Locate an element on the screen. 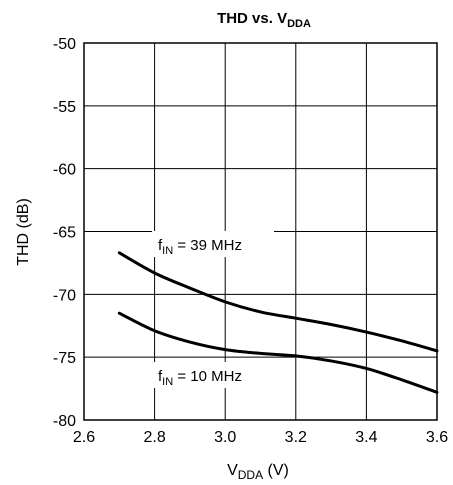  y-tick-label: -60 is located at coordinates (64, 170).